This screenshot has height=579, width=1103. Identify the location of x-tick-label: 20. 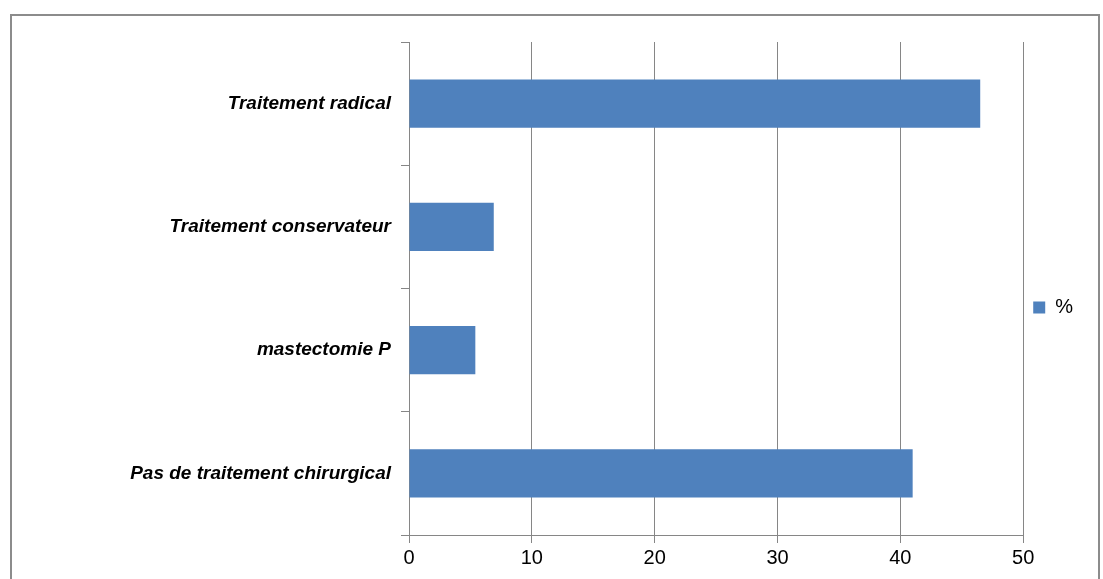
(654, 556).